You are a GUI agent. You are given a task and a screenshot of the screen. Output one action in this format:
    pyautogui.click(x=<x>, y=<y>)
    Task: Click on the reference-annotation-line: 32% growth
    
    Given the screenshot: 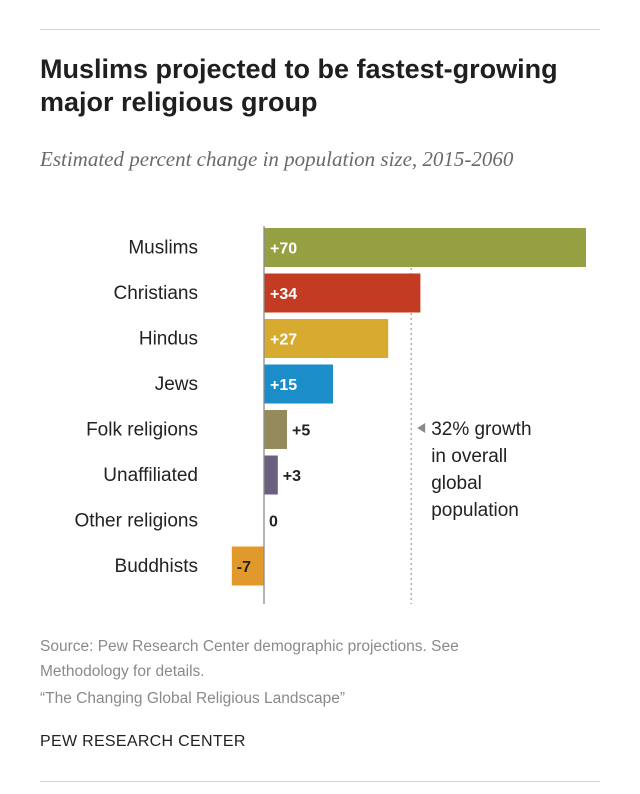 What is the action you would take?
    pyautogui.click(x=481, y=429)
    